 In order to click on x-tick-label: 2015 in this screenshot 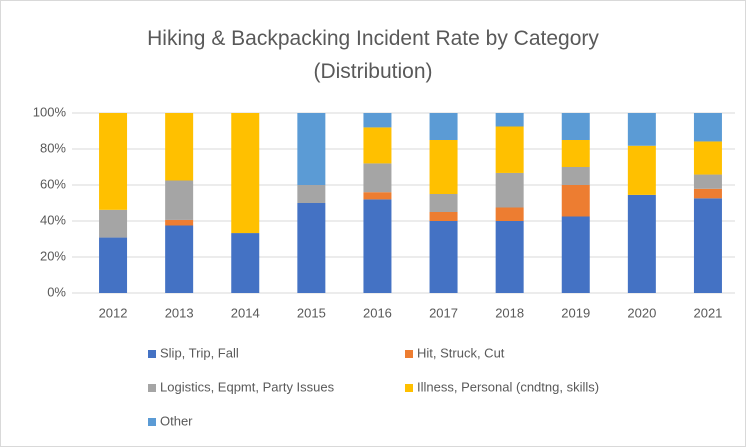, I will do `click(311, 312)`.